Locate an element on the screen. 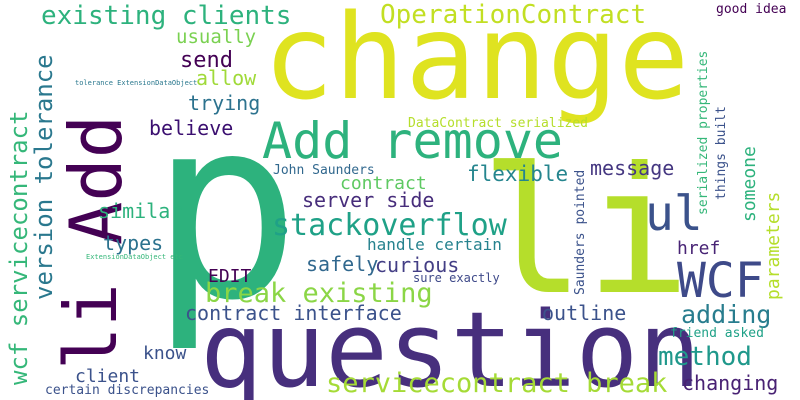 The image size is (800, 400). word-version-tolerance: version tolerance is located at coordinates (44, 177).